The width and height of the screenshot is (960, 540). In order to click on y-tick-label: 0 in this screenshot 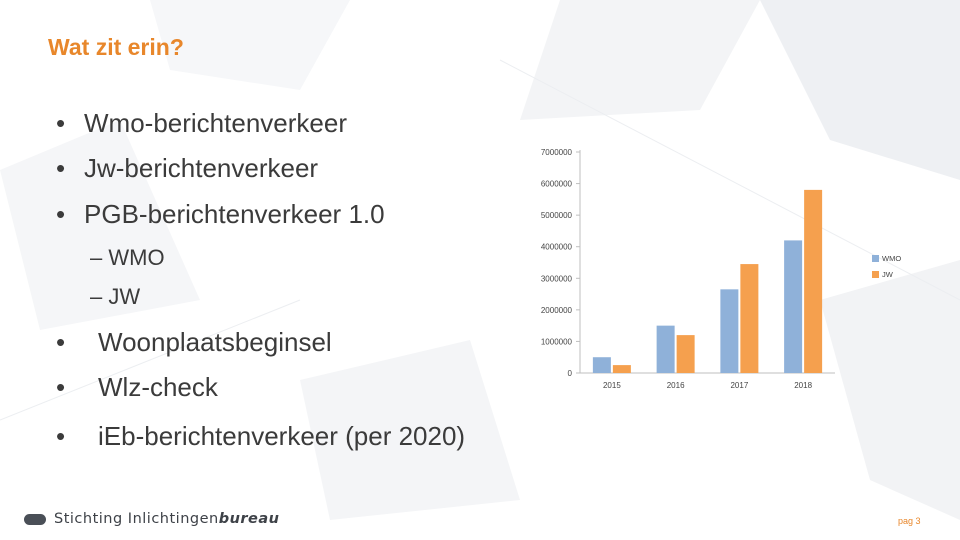, I will do `click(570, 373)`.